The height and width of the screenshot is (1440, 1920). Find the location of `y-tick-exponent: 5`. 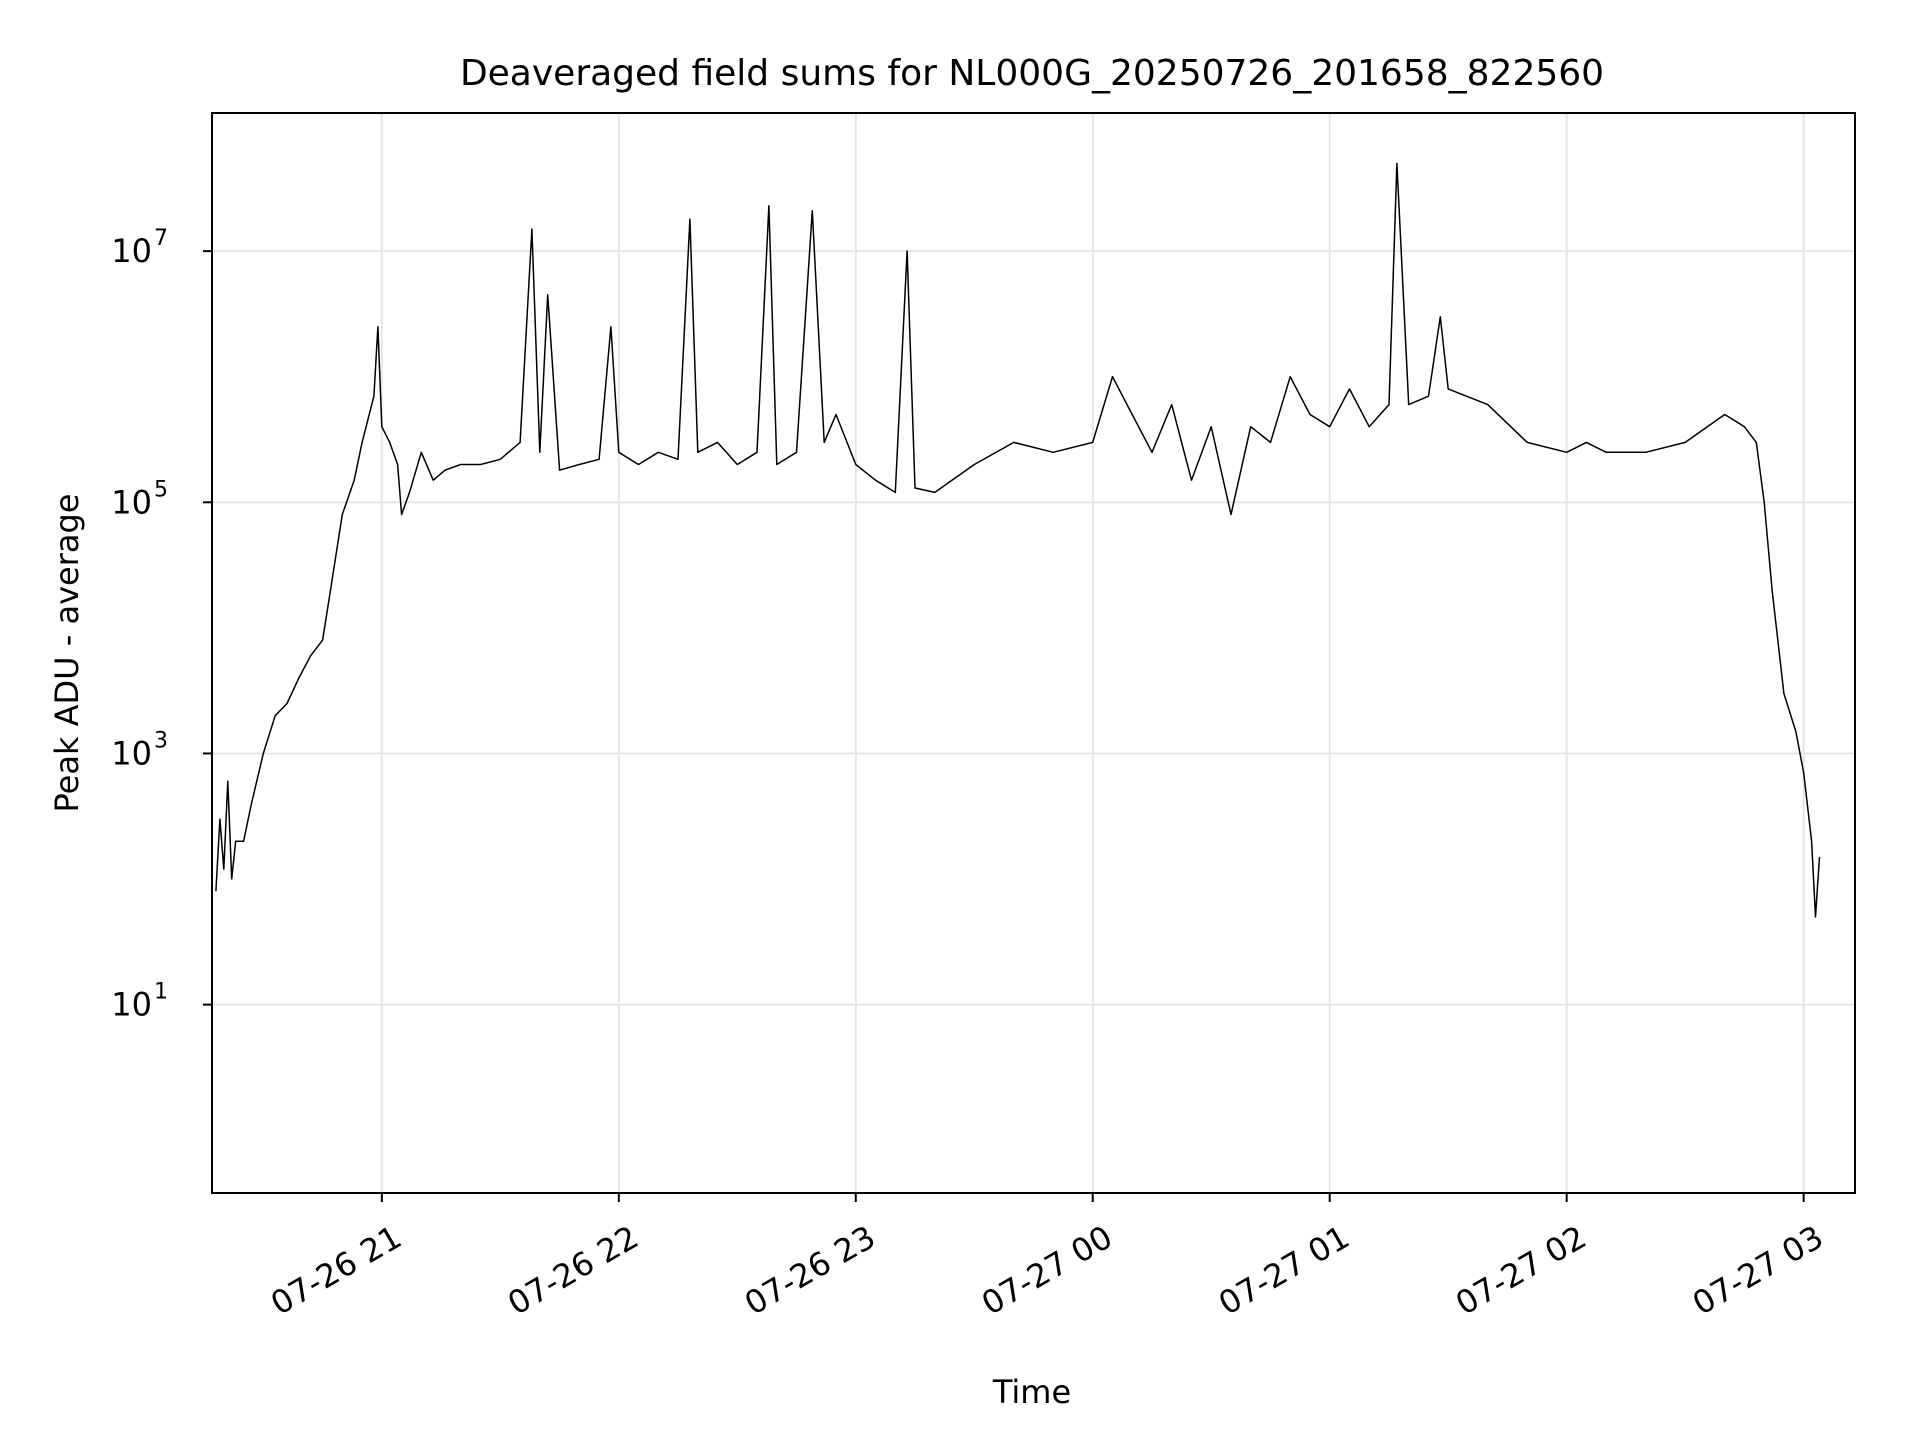

y-tick-exponent: 5 is located at coordinates (161, 489).